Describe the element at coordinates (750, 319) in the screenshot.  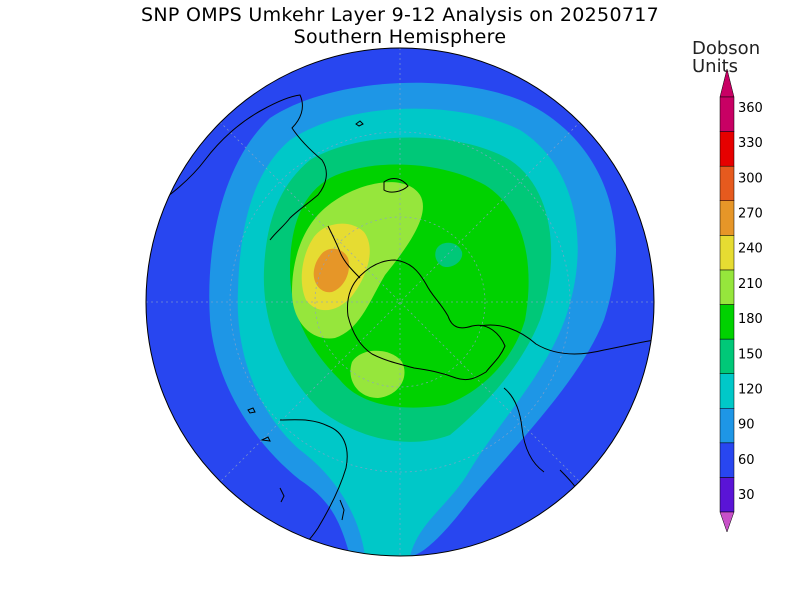
I see `colorbar-tick-label: 180` at that location.